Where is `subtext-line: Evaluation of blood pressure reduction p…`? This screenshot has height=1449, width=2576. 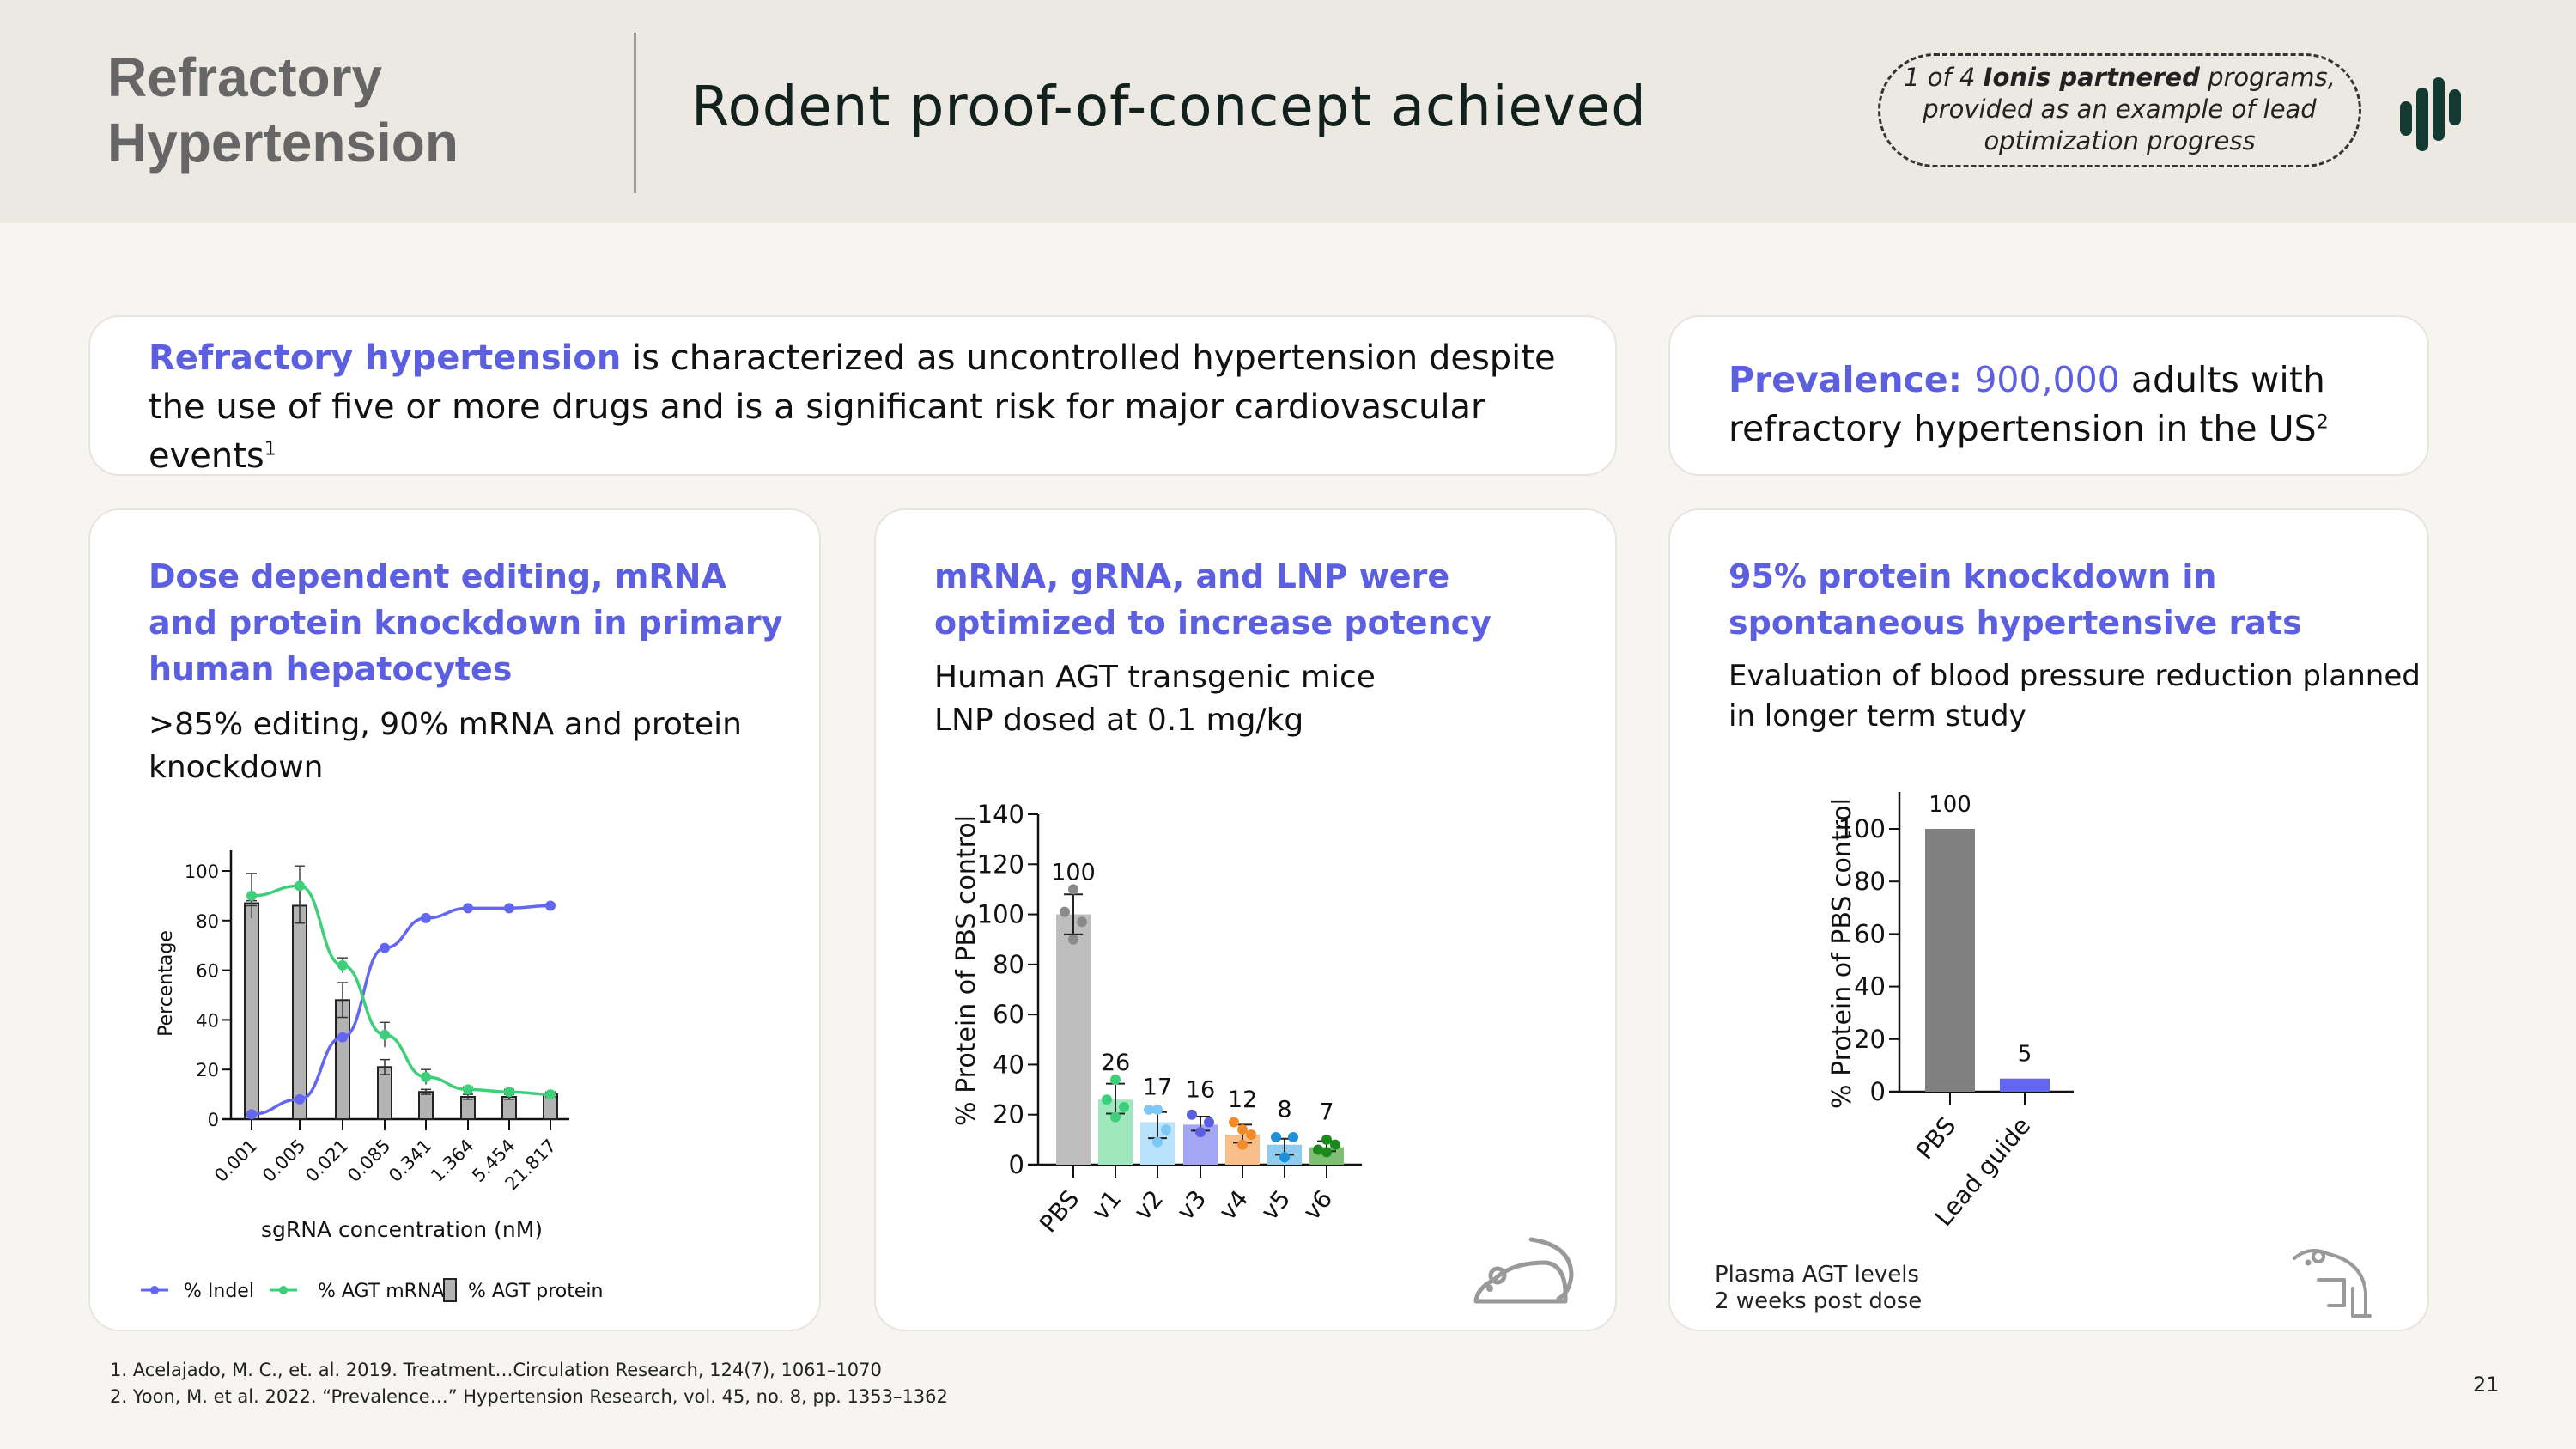
subtext-line: Evaluation of blood pressure reduction p… is located at coordinates (2075, 676).